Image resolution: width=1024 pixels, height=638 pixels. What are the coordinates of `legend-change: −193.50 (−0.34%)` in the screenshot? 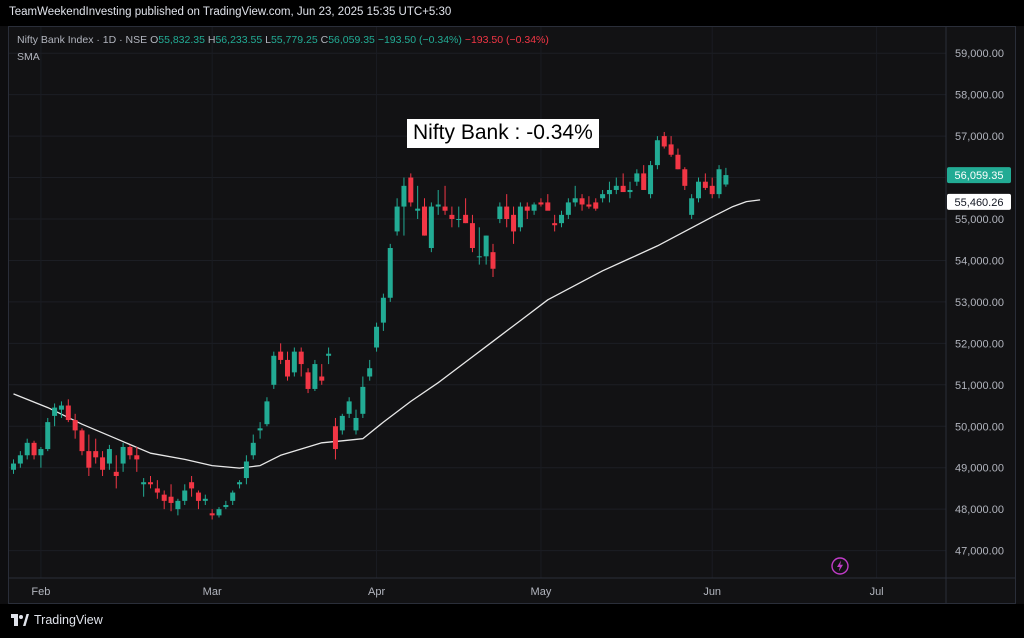 It's located at (419, 40).